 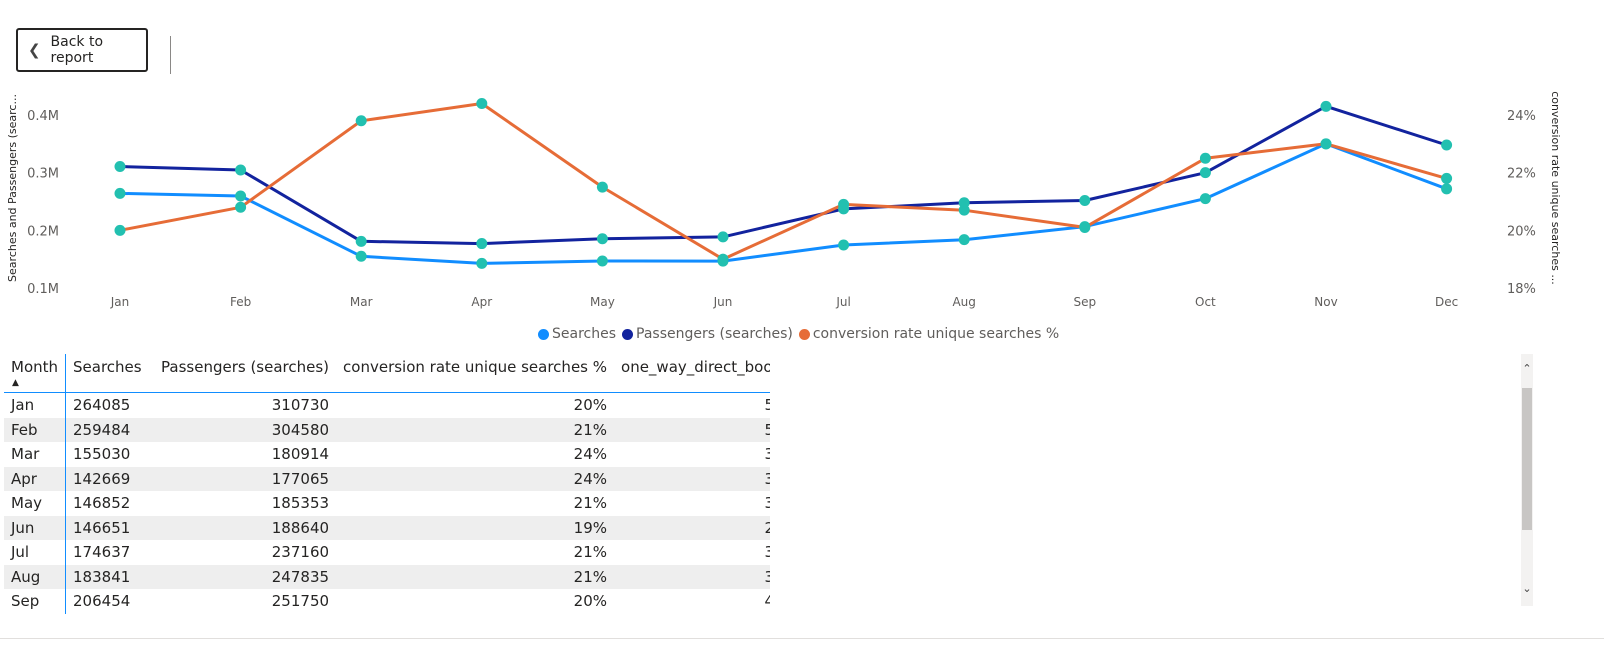 I want to click on legend-label: conversion rate unique searches %, so click(x=936, y=334).